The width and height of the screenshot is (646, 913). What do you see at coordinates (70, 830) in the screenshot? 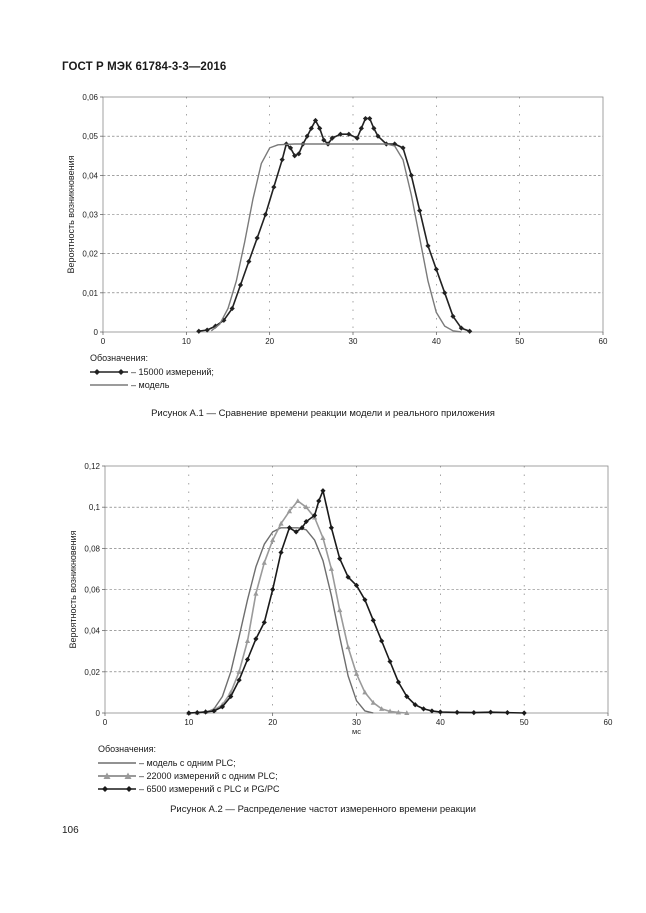
I see `page-number: 106` at bounding box center [70, 830].